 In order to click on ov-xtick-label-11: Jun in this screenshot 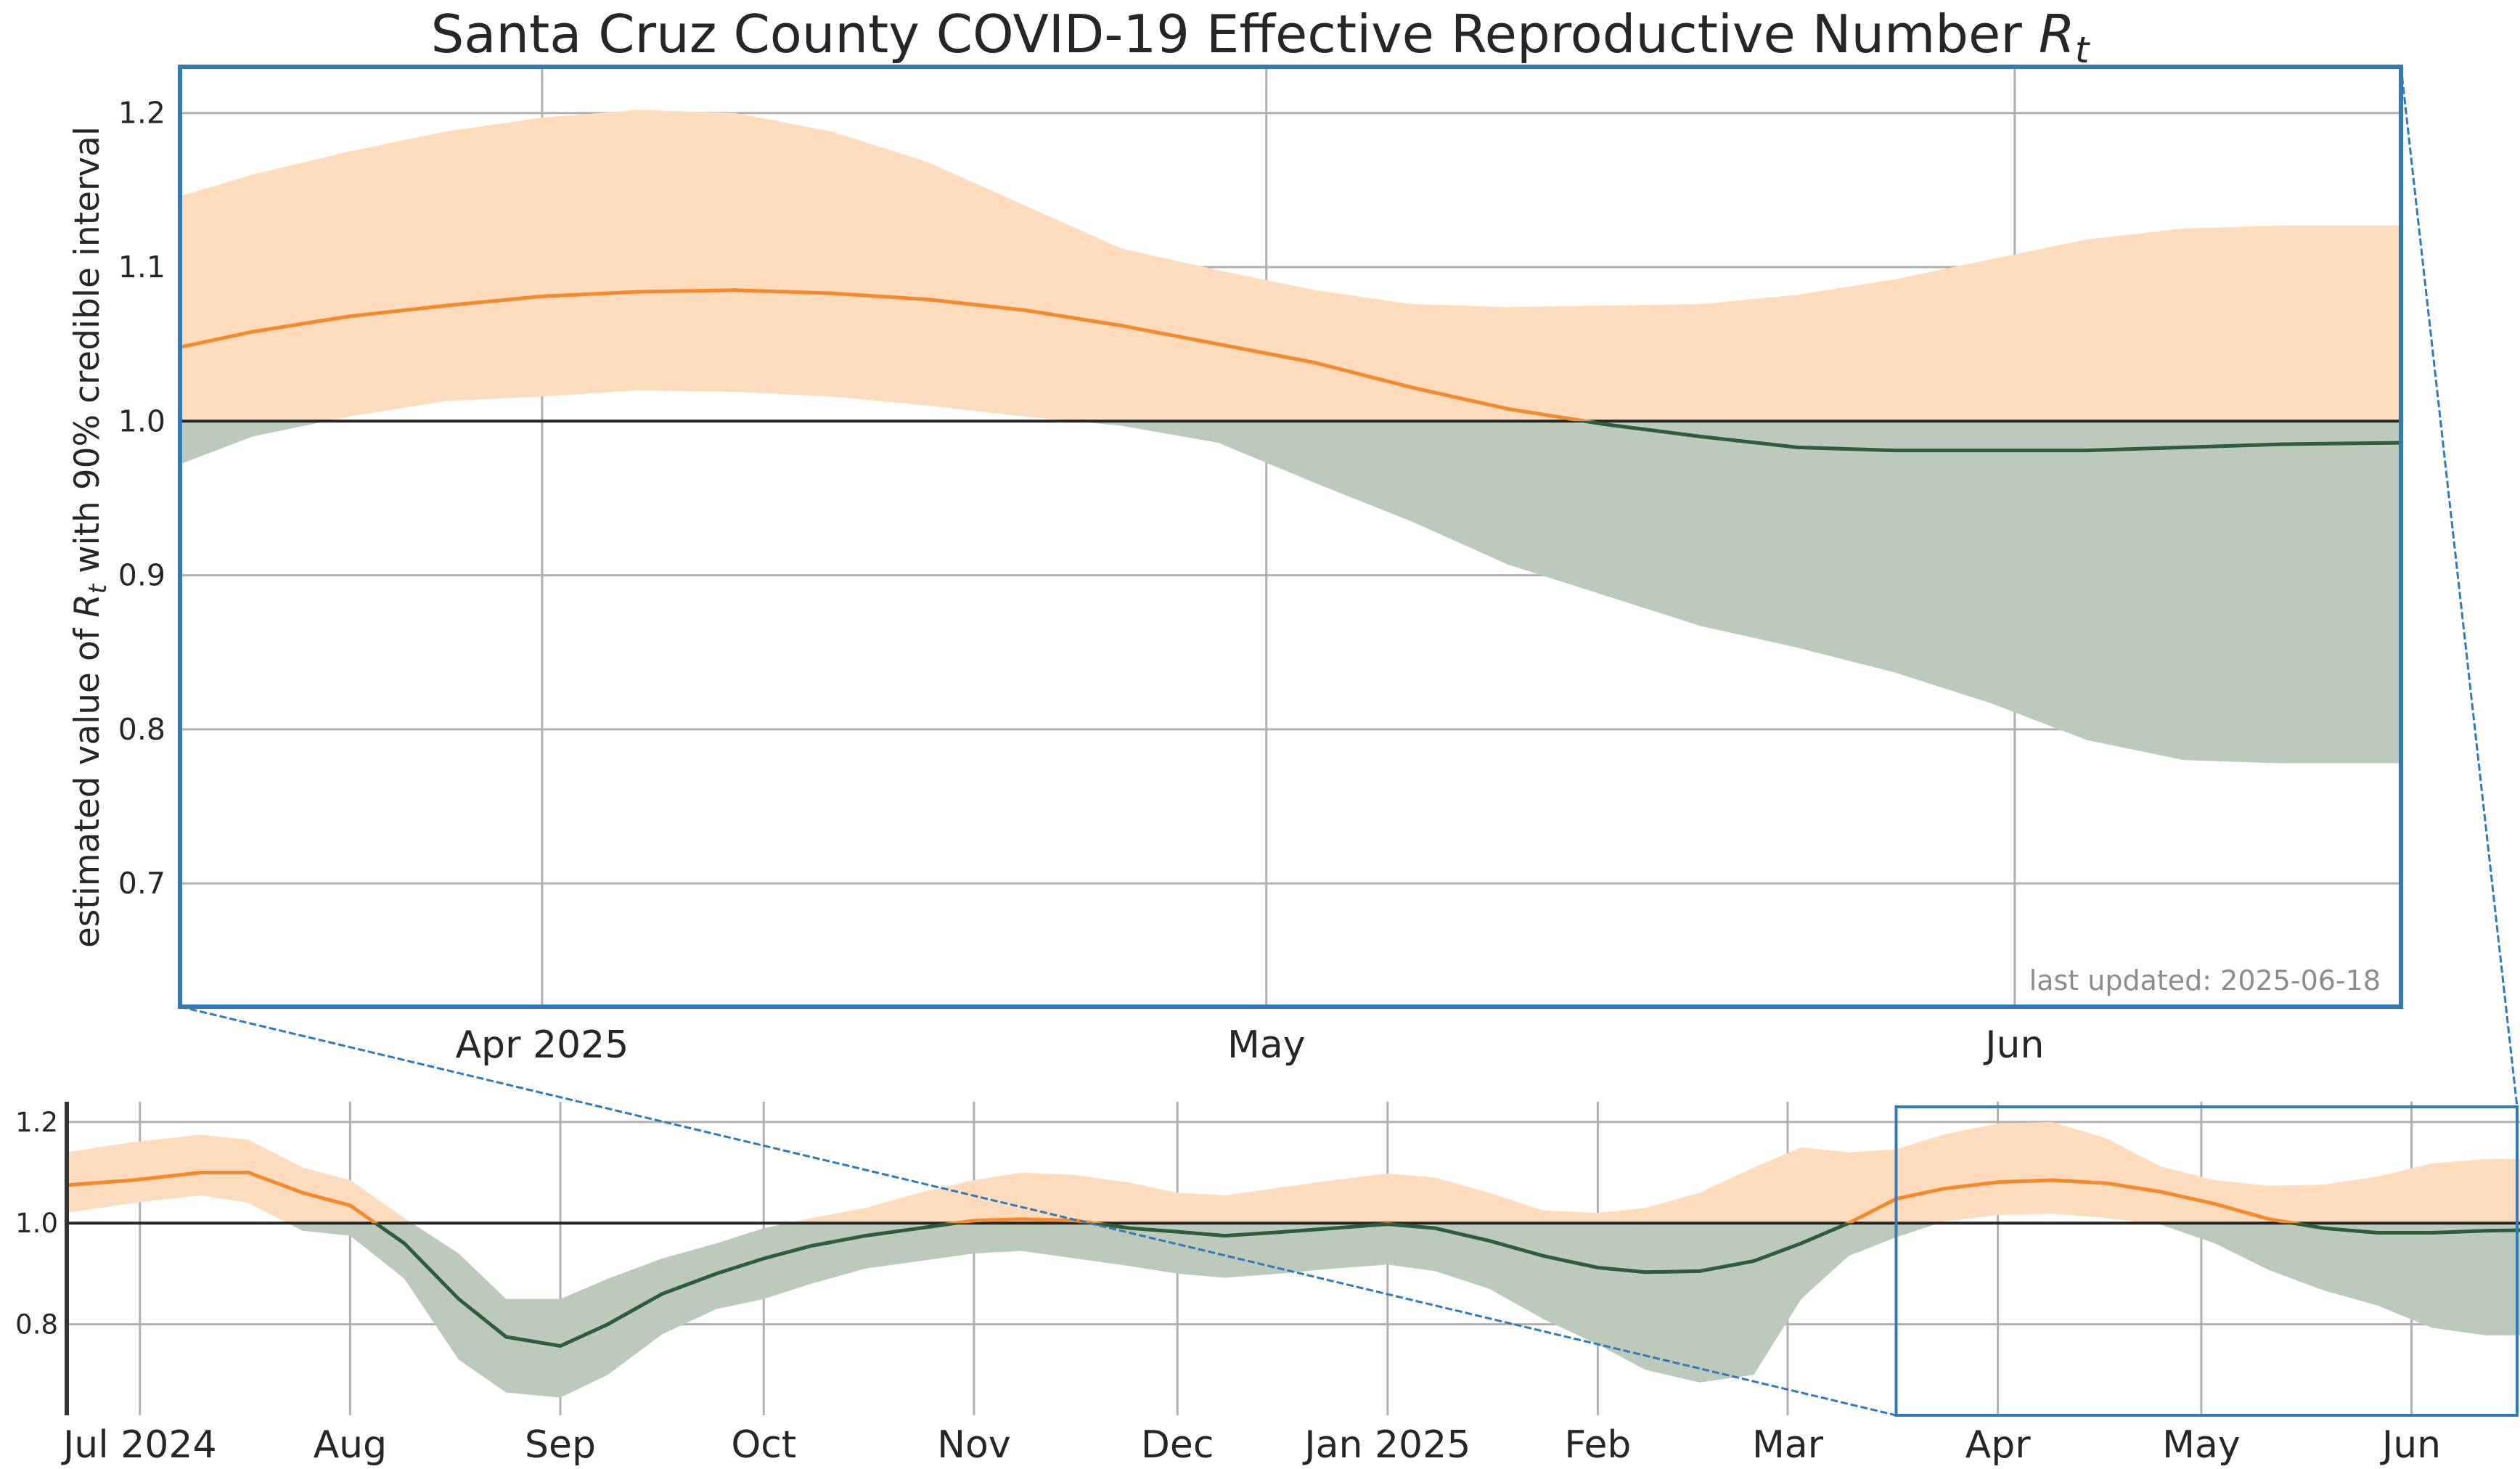, I will do `click(2410, 1445)`.